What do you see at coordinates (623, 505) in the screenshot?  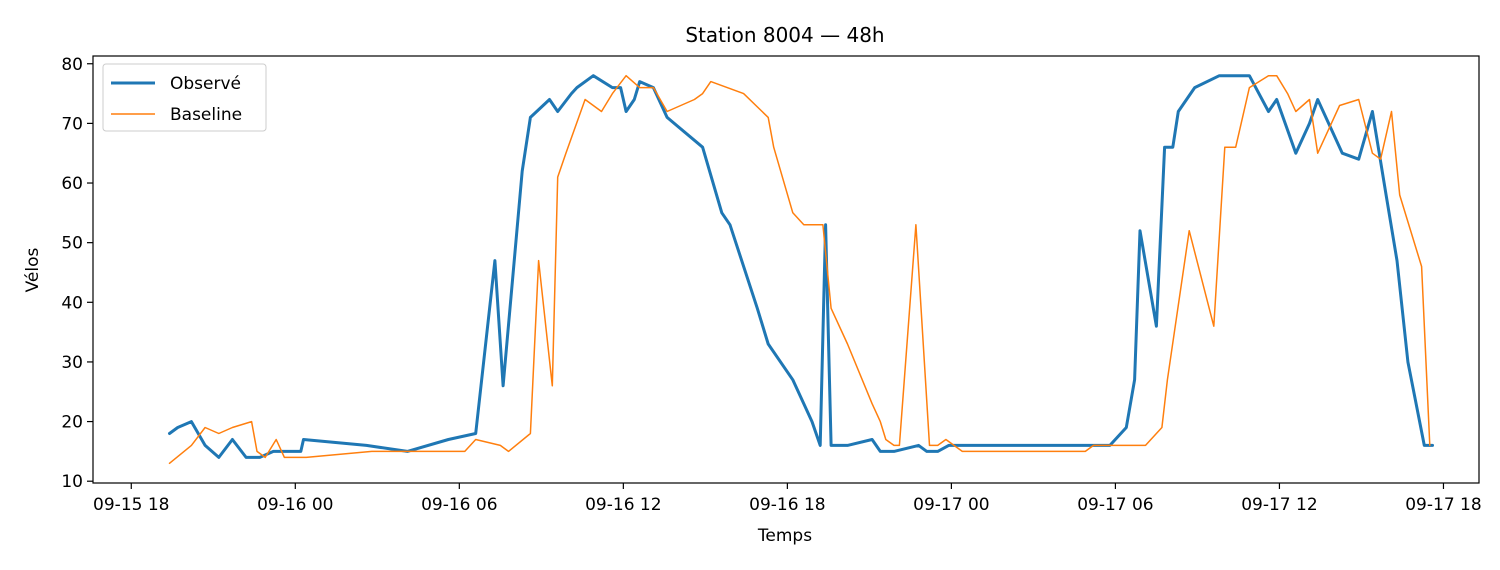 I see `x-tick-label: 09-16 12` at bounding box center [623, 505].